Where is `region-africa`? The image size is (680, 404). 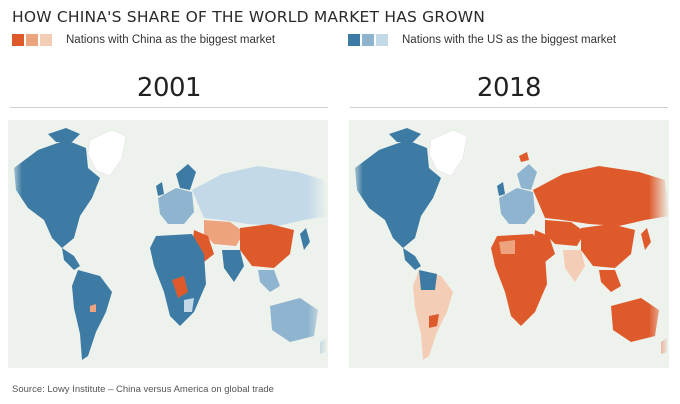 region-africa is located at coordinates (519, 280).